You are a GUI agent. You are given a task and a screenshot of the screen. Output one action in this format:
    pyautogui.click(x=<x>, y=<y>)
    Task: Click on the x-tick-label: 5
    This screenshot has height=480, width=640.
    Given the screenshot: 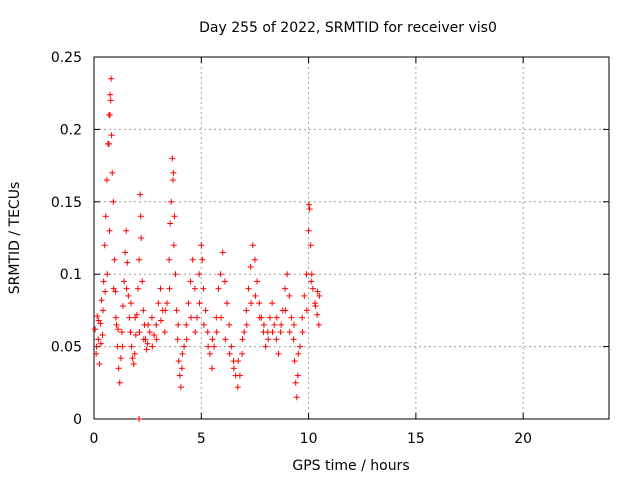 What is the action you would take?
    pyautogui.click(x=201, y=439)
    